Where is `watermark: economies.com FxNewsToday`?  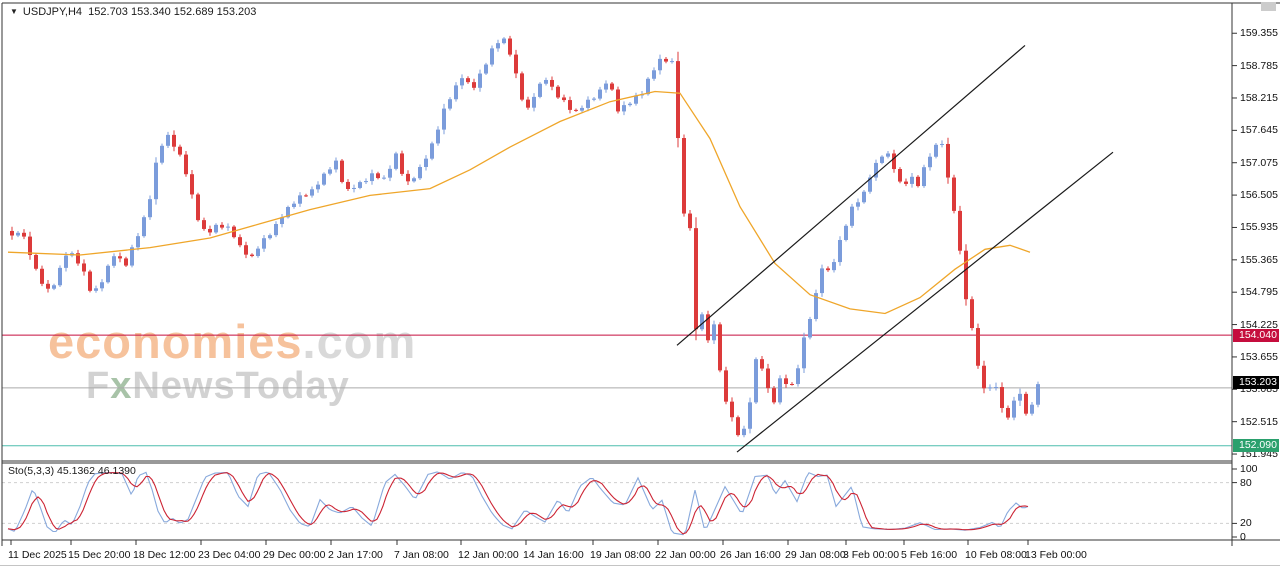 watermark: economies.com FxNewsToday is located at coordinates (232, 361).